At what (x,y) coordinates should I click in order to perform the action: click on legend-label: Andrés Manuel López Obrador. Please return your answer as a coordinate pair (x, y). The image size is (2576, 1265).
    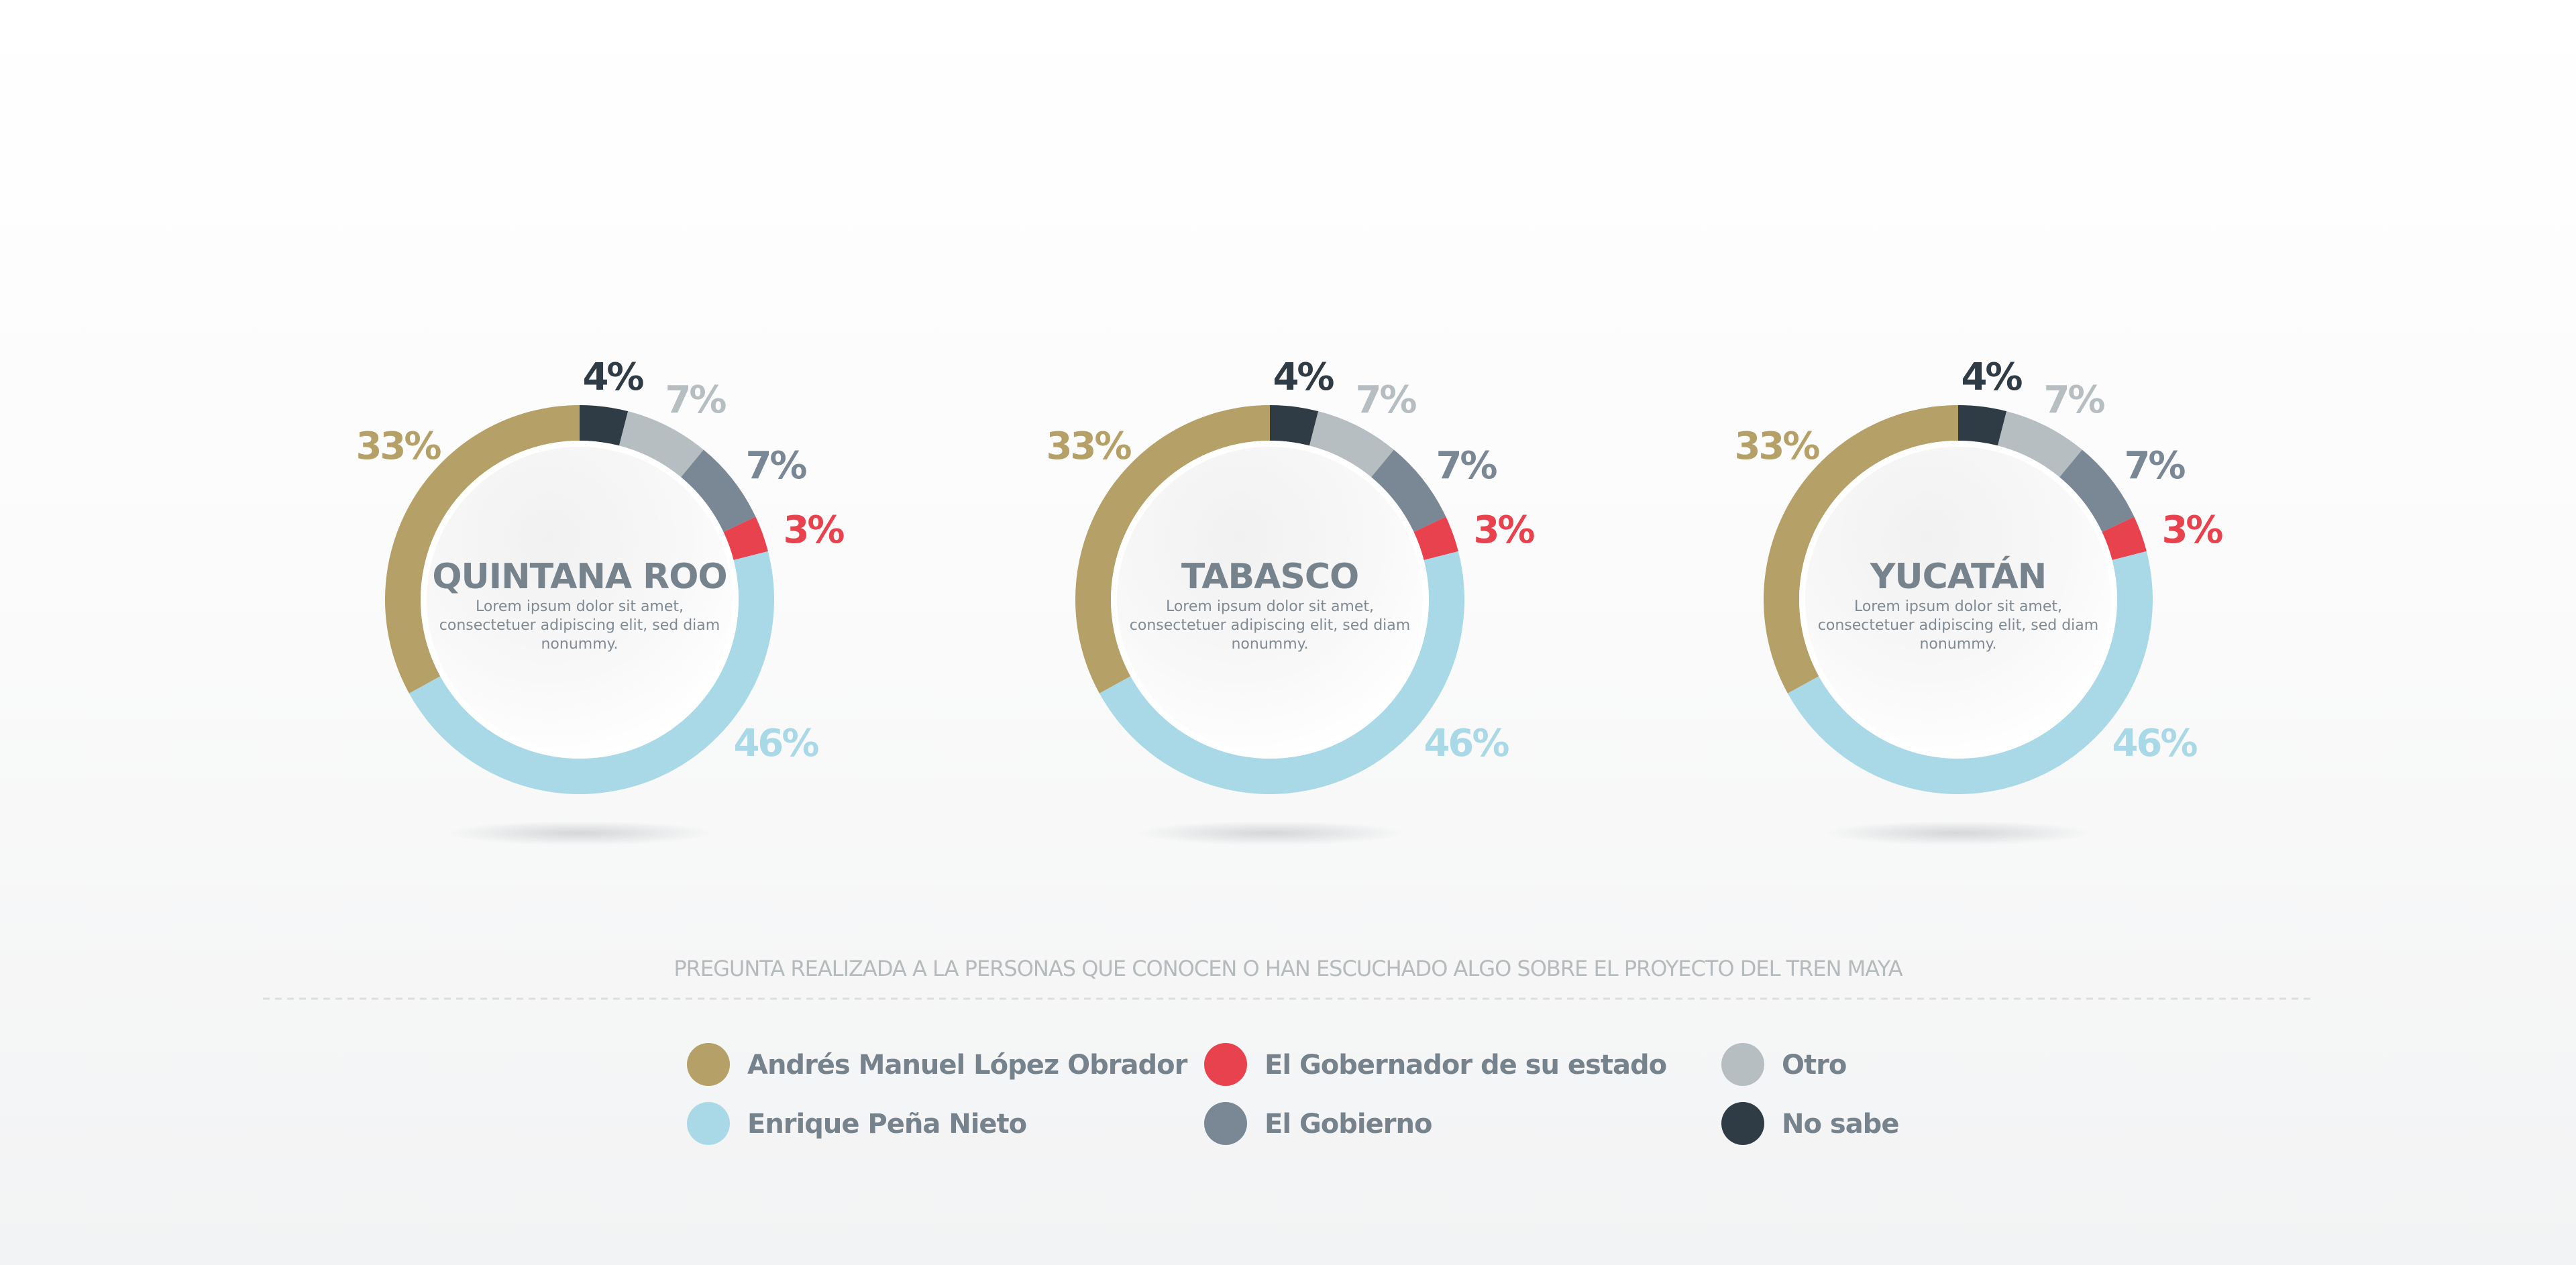
    Looking at the image, I should click on (967, 1066).